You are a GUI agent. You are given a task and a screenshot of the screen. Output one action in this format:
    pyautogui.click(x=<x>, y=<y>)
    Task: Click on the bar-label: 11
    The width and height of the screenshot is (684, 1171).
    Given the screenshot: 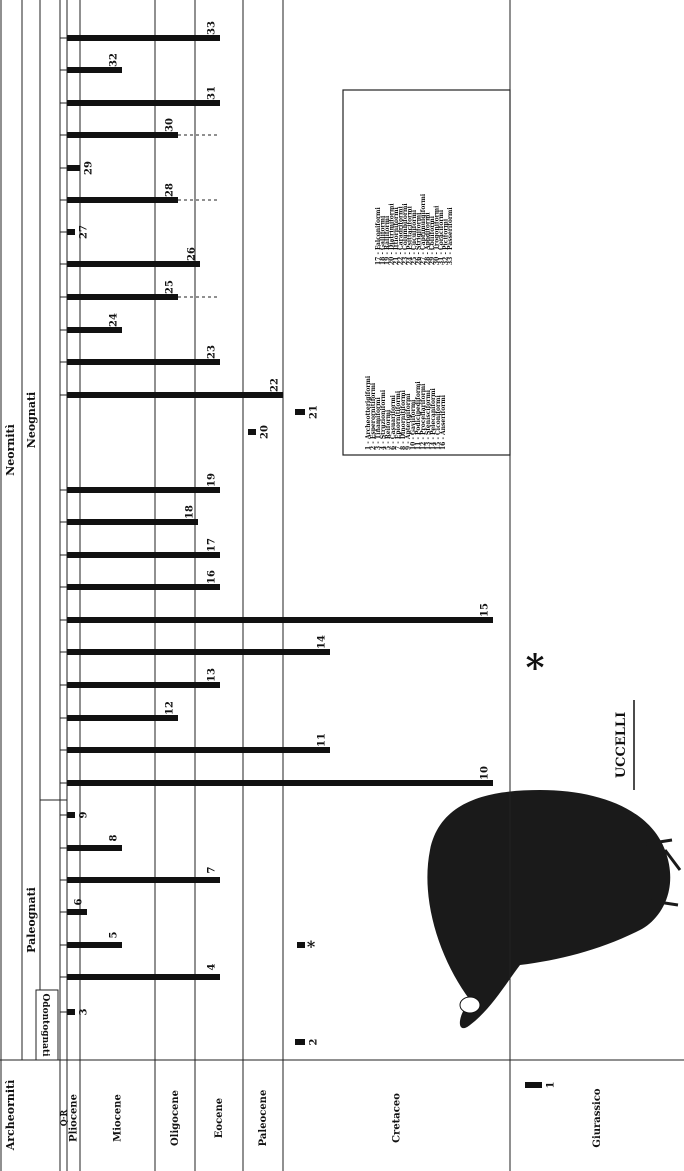 What is the action you would take?
    pyautogui.click(x=322, y=740)
    